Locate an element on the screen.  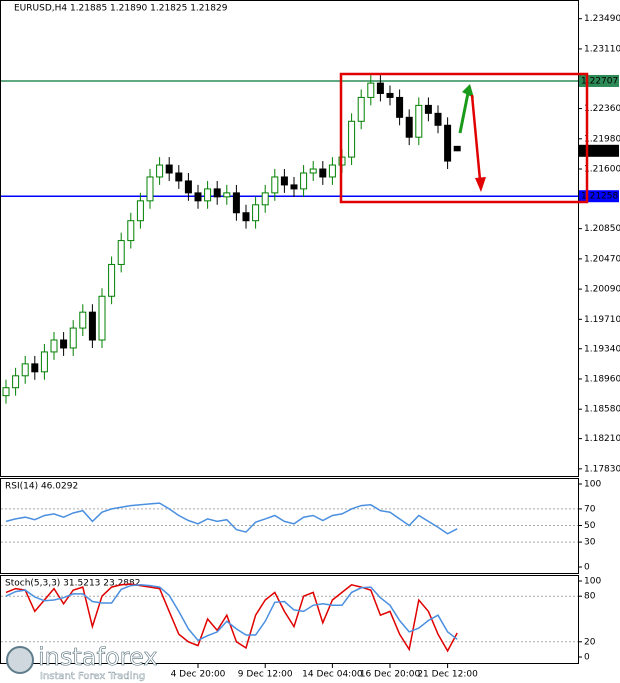
up-arrow is located at coordinates (464, 113).